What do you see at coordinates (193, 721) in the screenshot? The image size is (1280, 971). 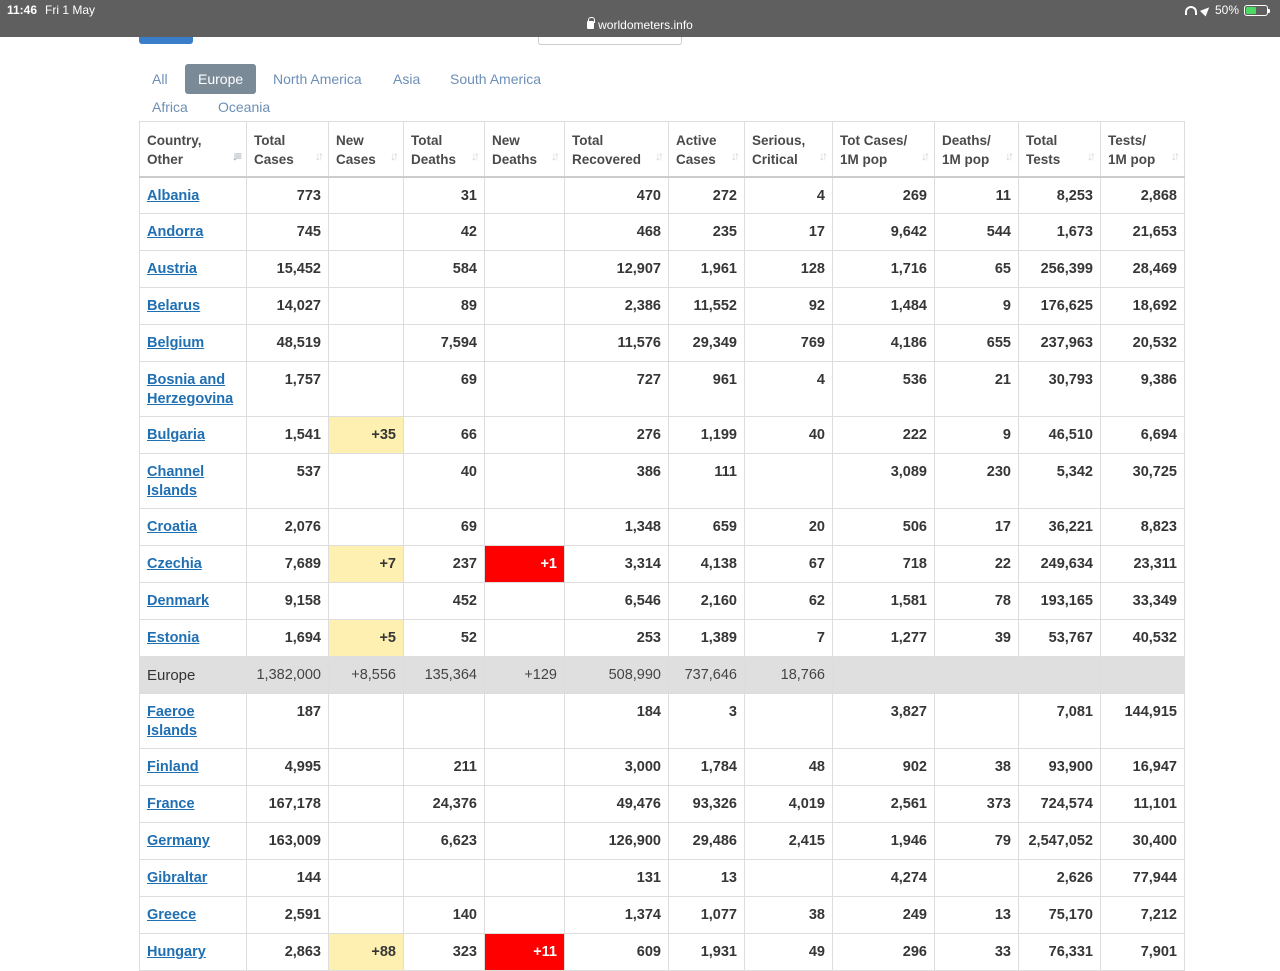 I see `country-cell: Faeroe Islands` at bounding box center [193, 721].